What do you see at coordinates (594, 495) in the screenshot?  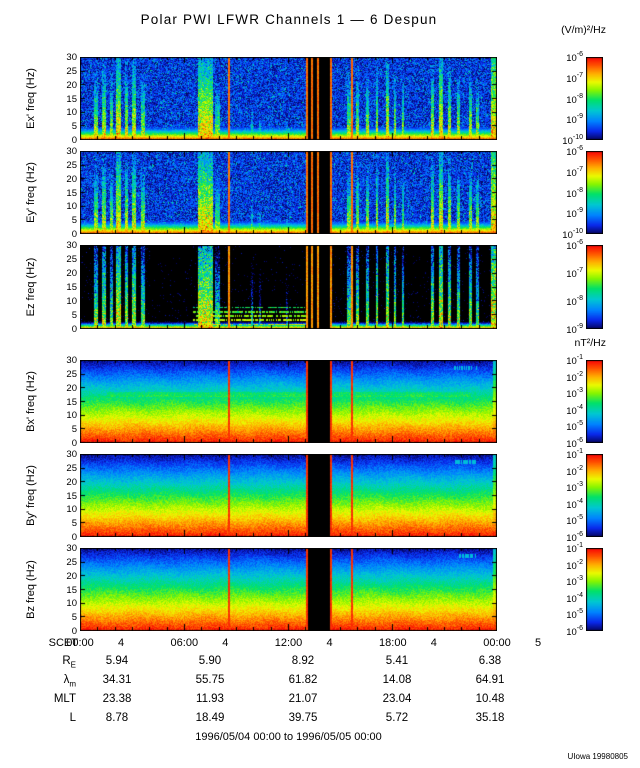 I see `colorbar-by` at bounding box center [594, 495].